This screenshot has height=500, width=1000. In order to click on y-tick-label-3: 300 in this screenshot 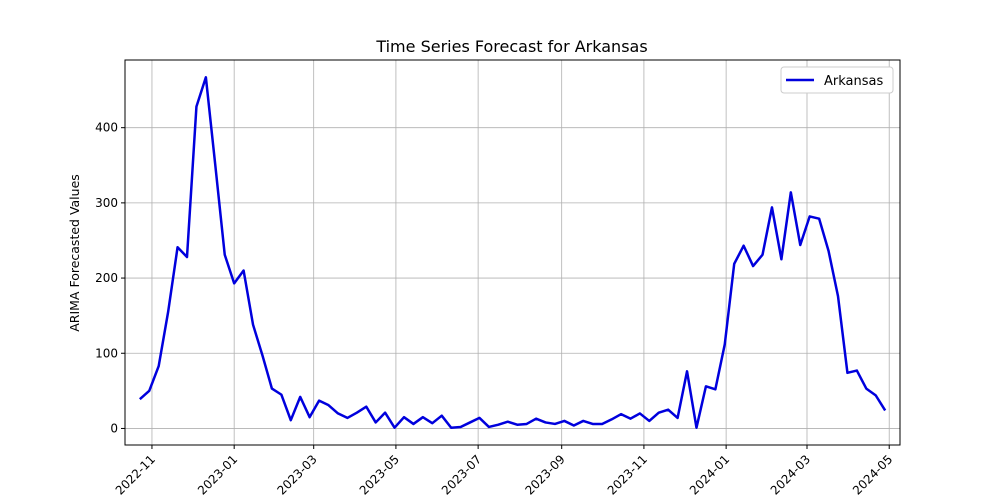, I will do `click(106, 203)`.